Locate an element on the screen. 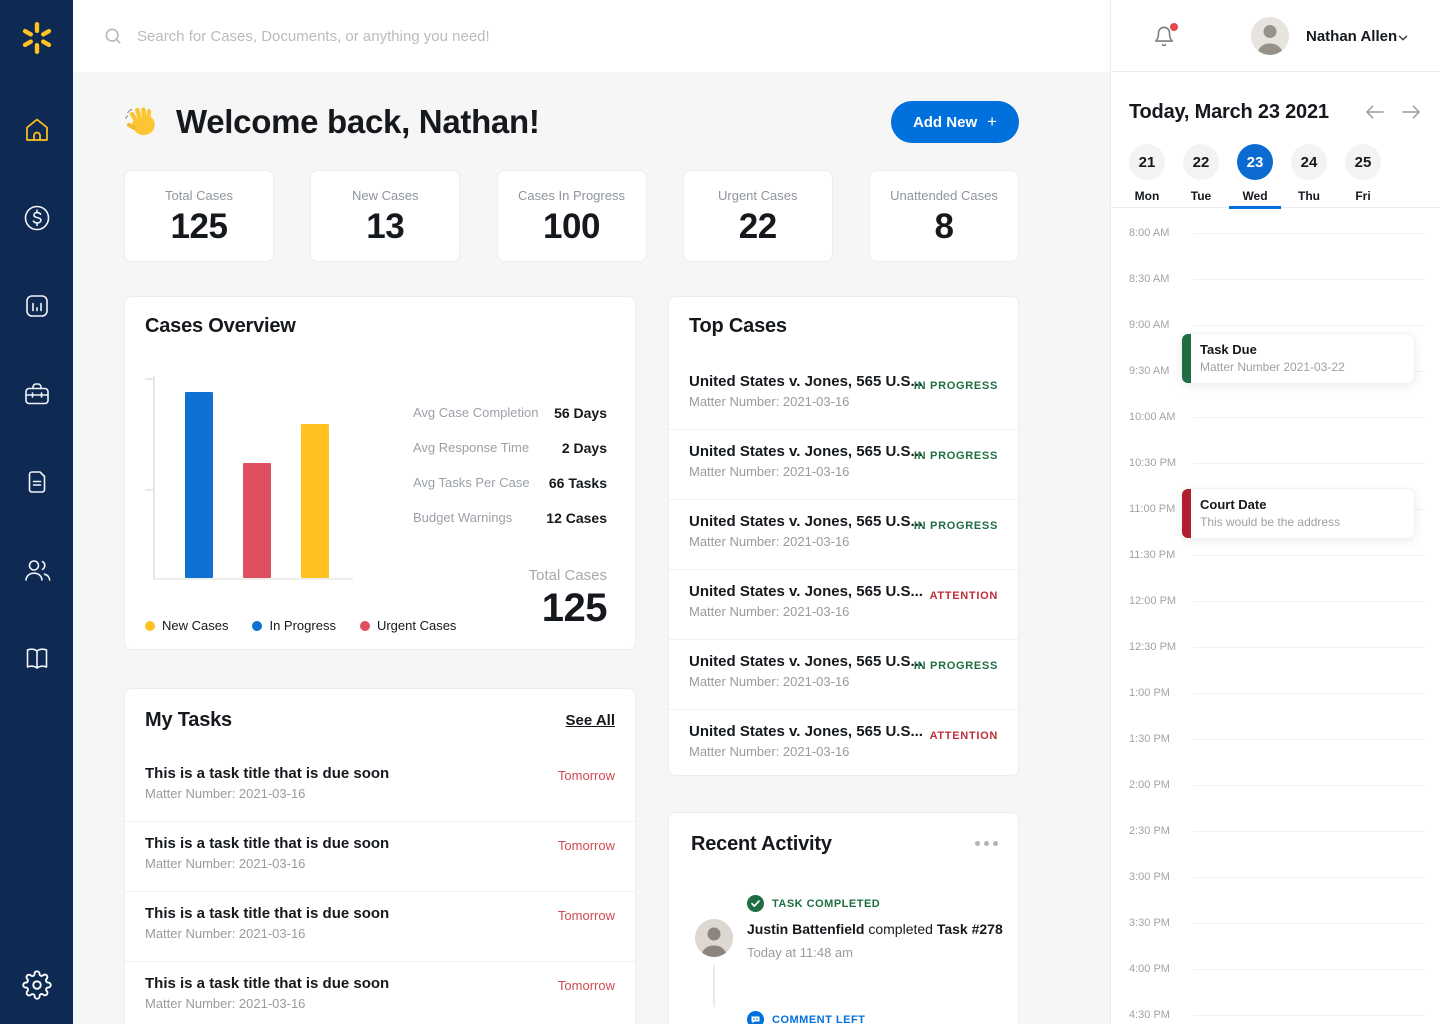  event-title: Task Due is located at coordinates (1228, 349).